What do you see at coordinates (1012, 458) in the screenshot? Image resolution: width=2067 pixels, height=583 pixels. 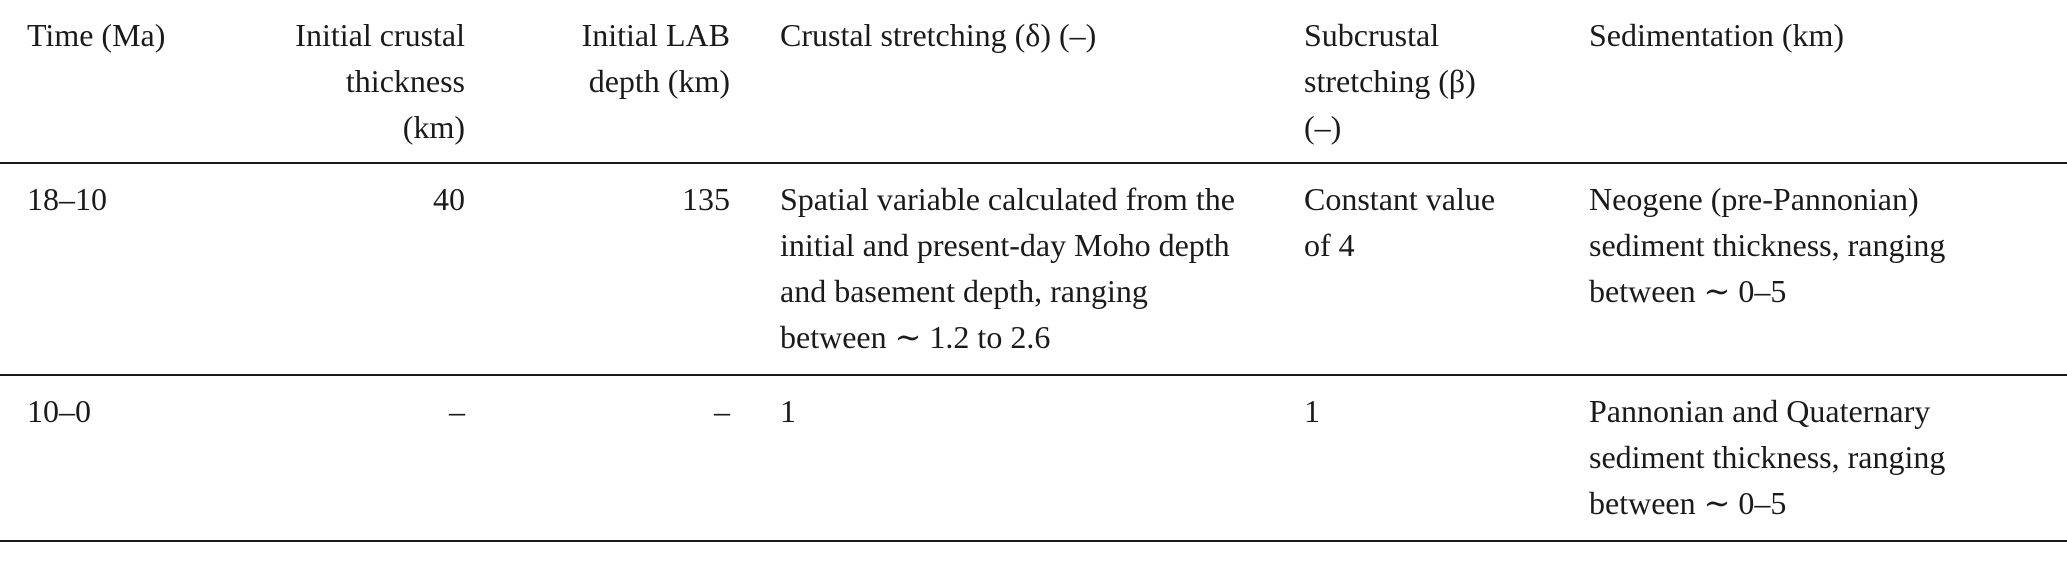 I see `cell-crustal-stretching: 1` at bounding box center [1012, 458].